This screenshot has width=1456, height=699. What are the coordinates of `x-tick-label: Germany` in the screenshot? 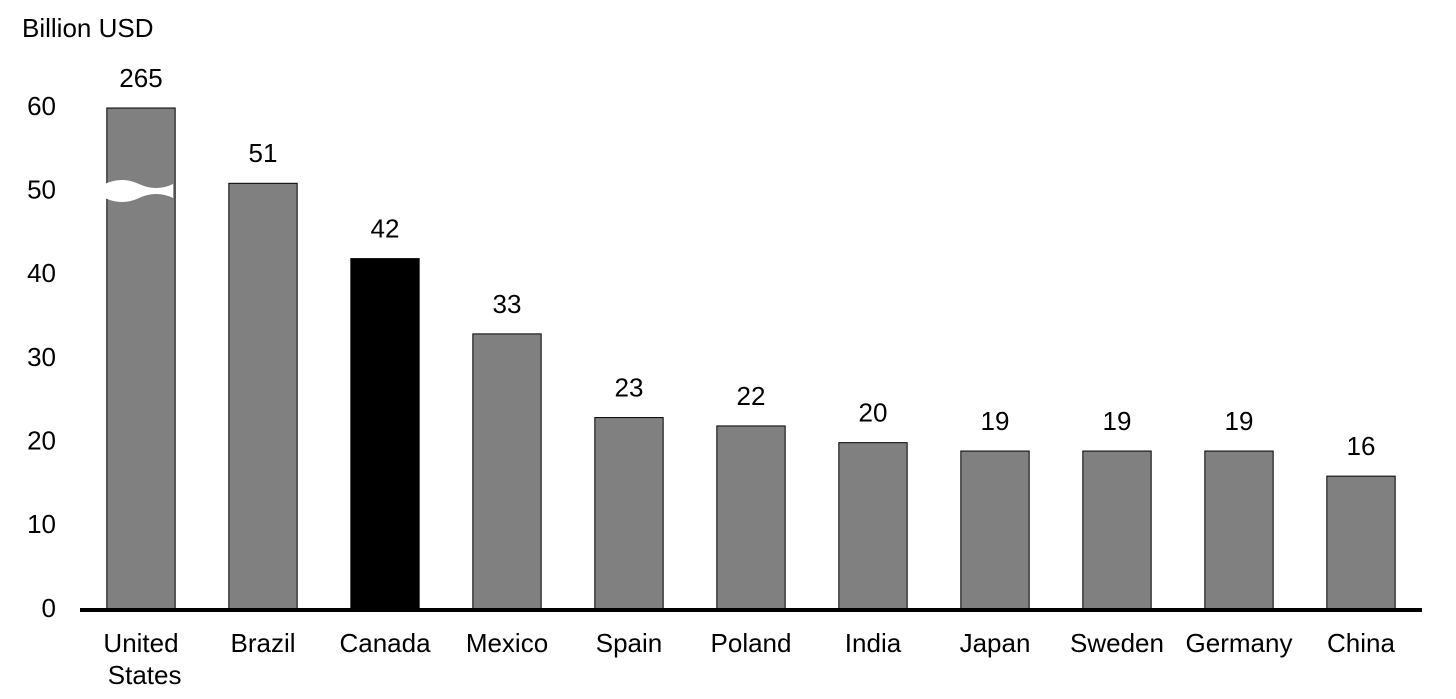 It's located at (1239, 643).